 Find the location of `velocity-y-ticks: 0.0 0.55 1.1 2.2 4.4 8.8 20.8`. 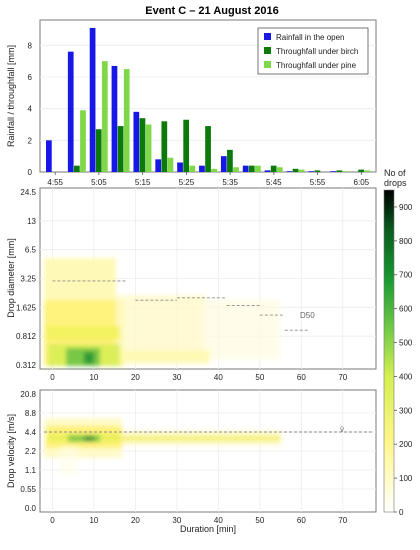

velocity-y-ticks: 0.0 0.55 1.1 2.2 4.4 8.8 20.8 is located at coordinates (28, 451).